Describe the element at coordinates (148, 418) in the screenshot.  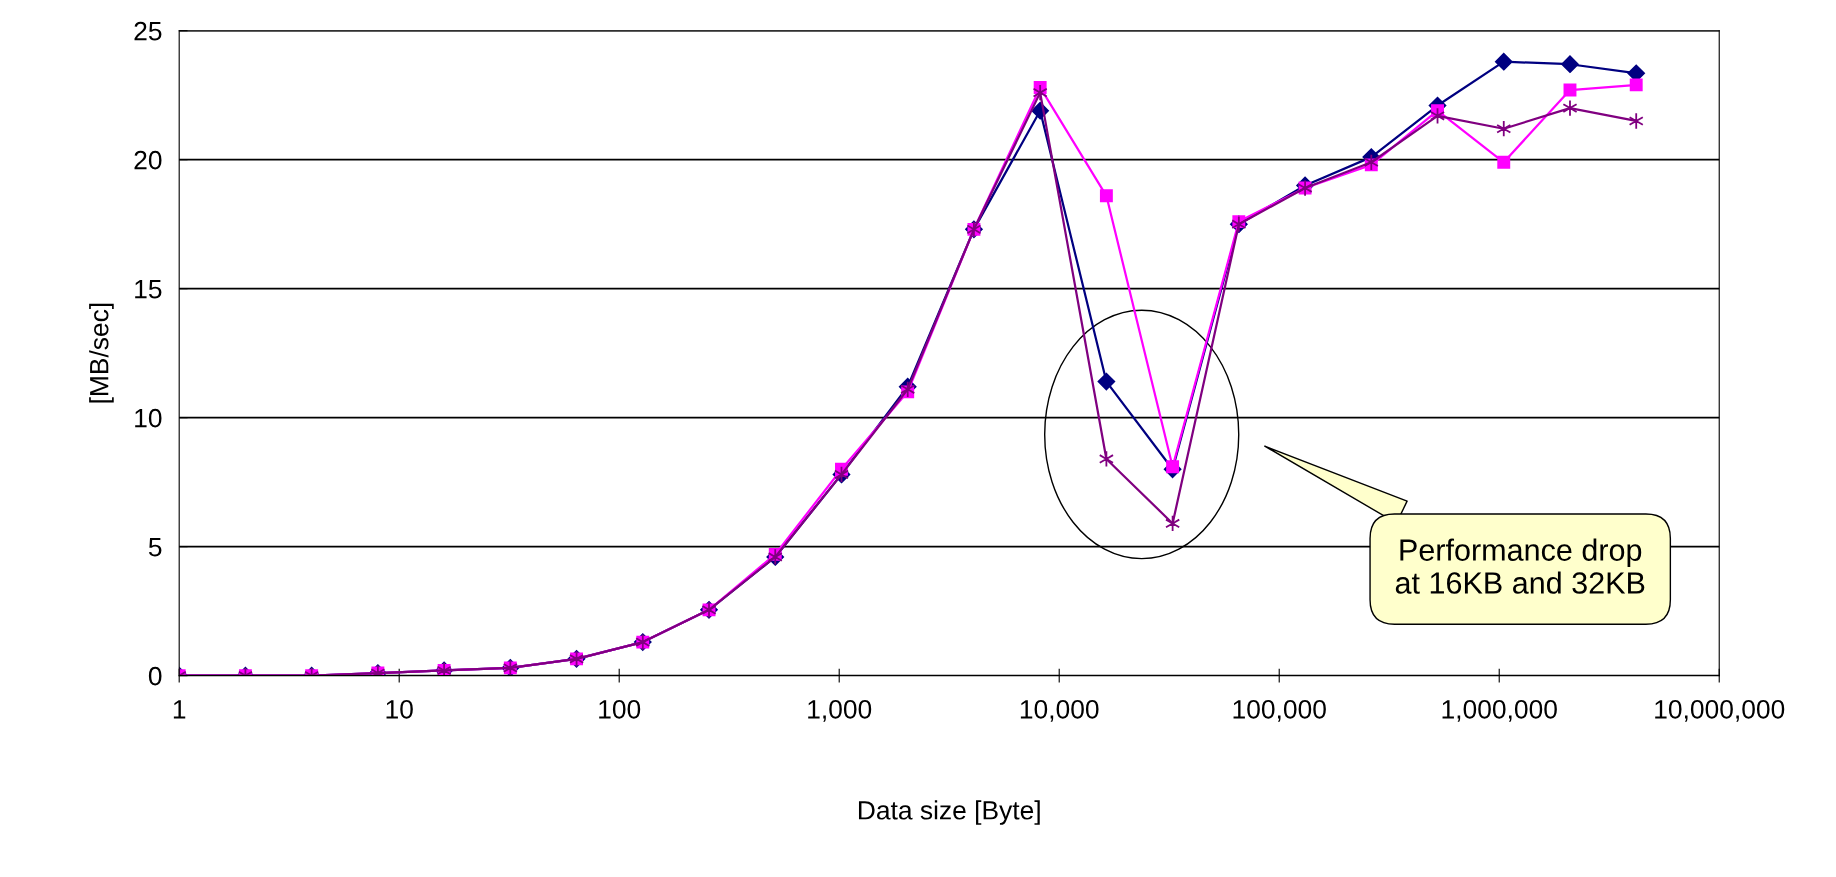
I see `y-tick-label: 10` at that location.